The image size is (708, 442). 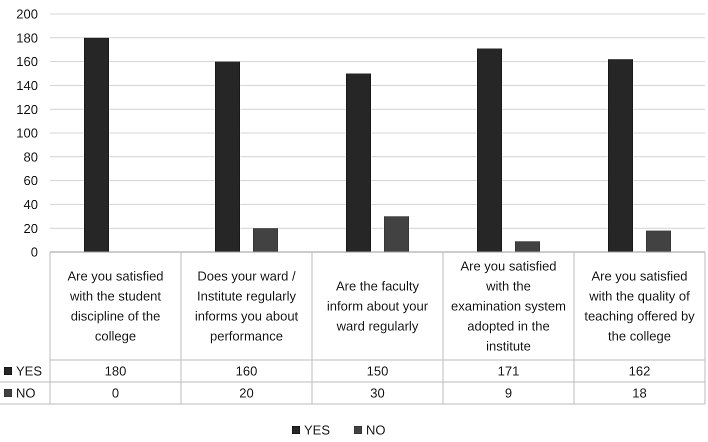 I want to click on data-label: 9, so click(x=508, y=393).